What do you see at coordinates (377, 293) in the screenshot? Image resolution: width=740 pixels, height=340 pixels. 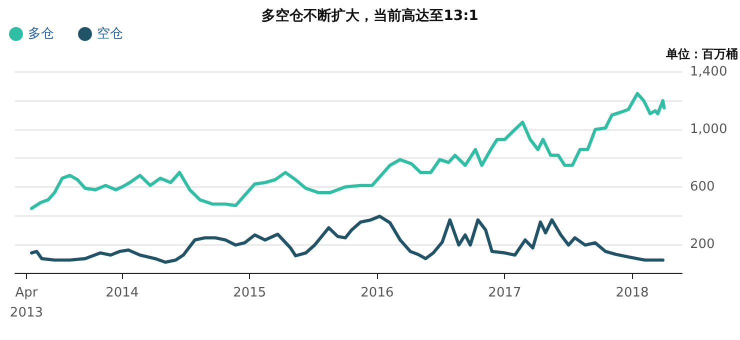 I see `x-tick-label: 2016` at bounding box center [377, 293].